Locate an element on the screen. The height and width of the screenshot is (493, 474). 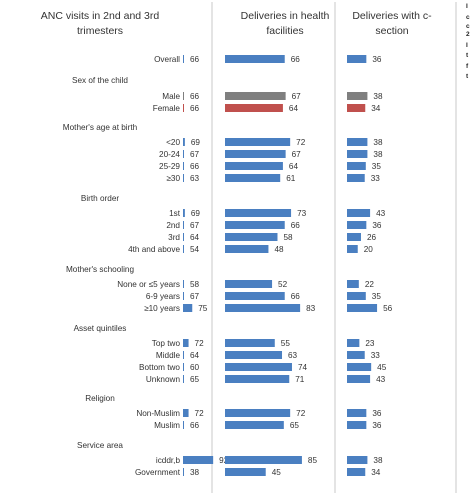
row-label: 4th and above is located at coordinates (154, 249).